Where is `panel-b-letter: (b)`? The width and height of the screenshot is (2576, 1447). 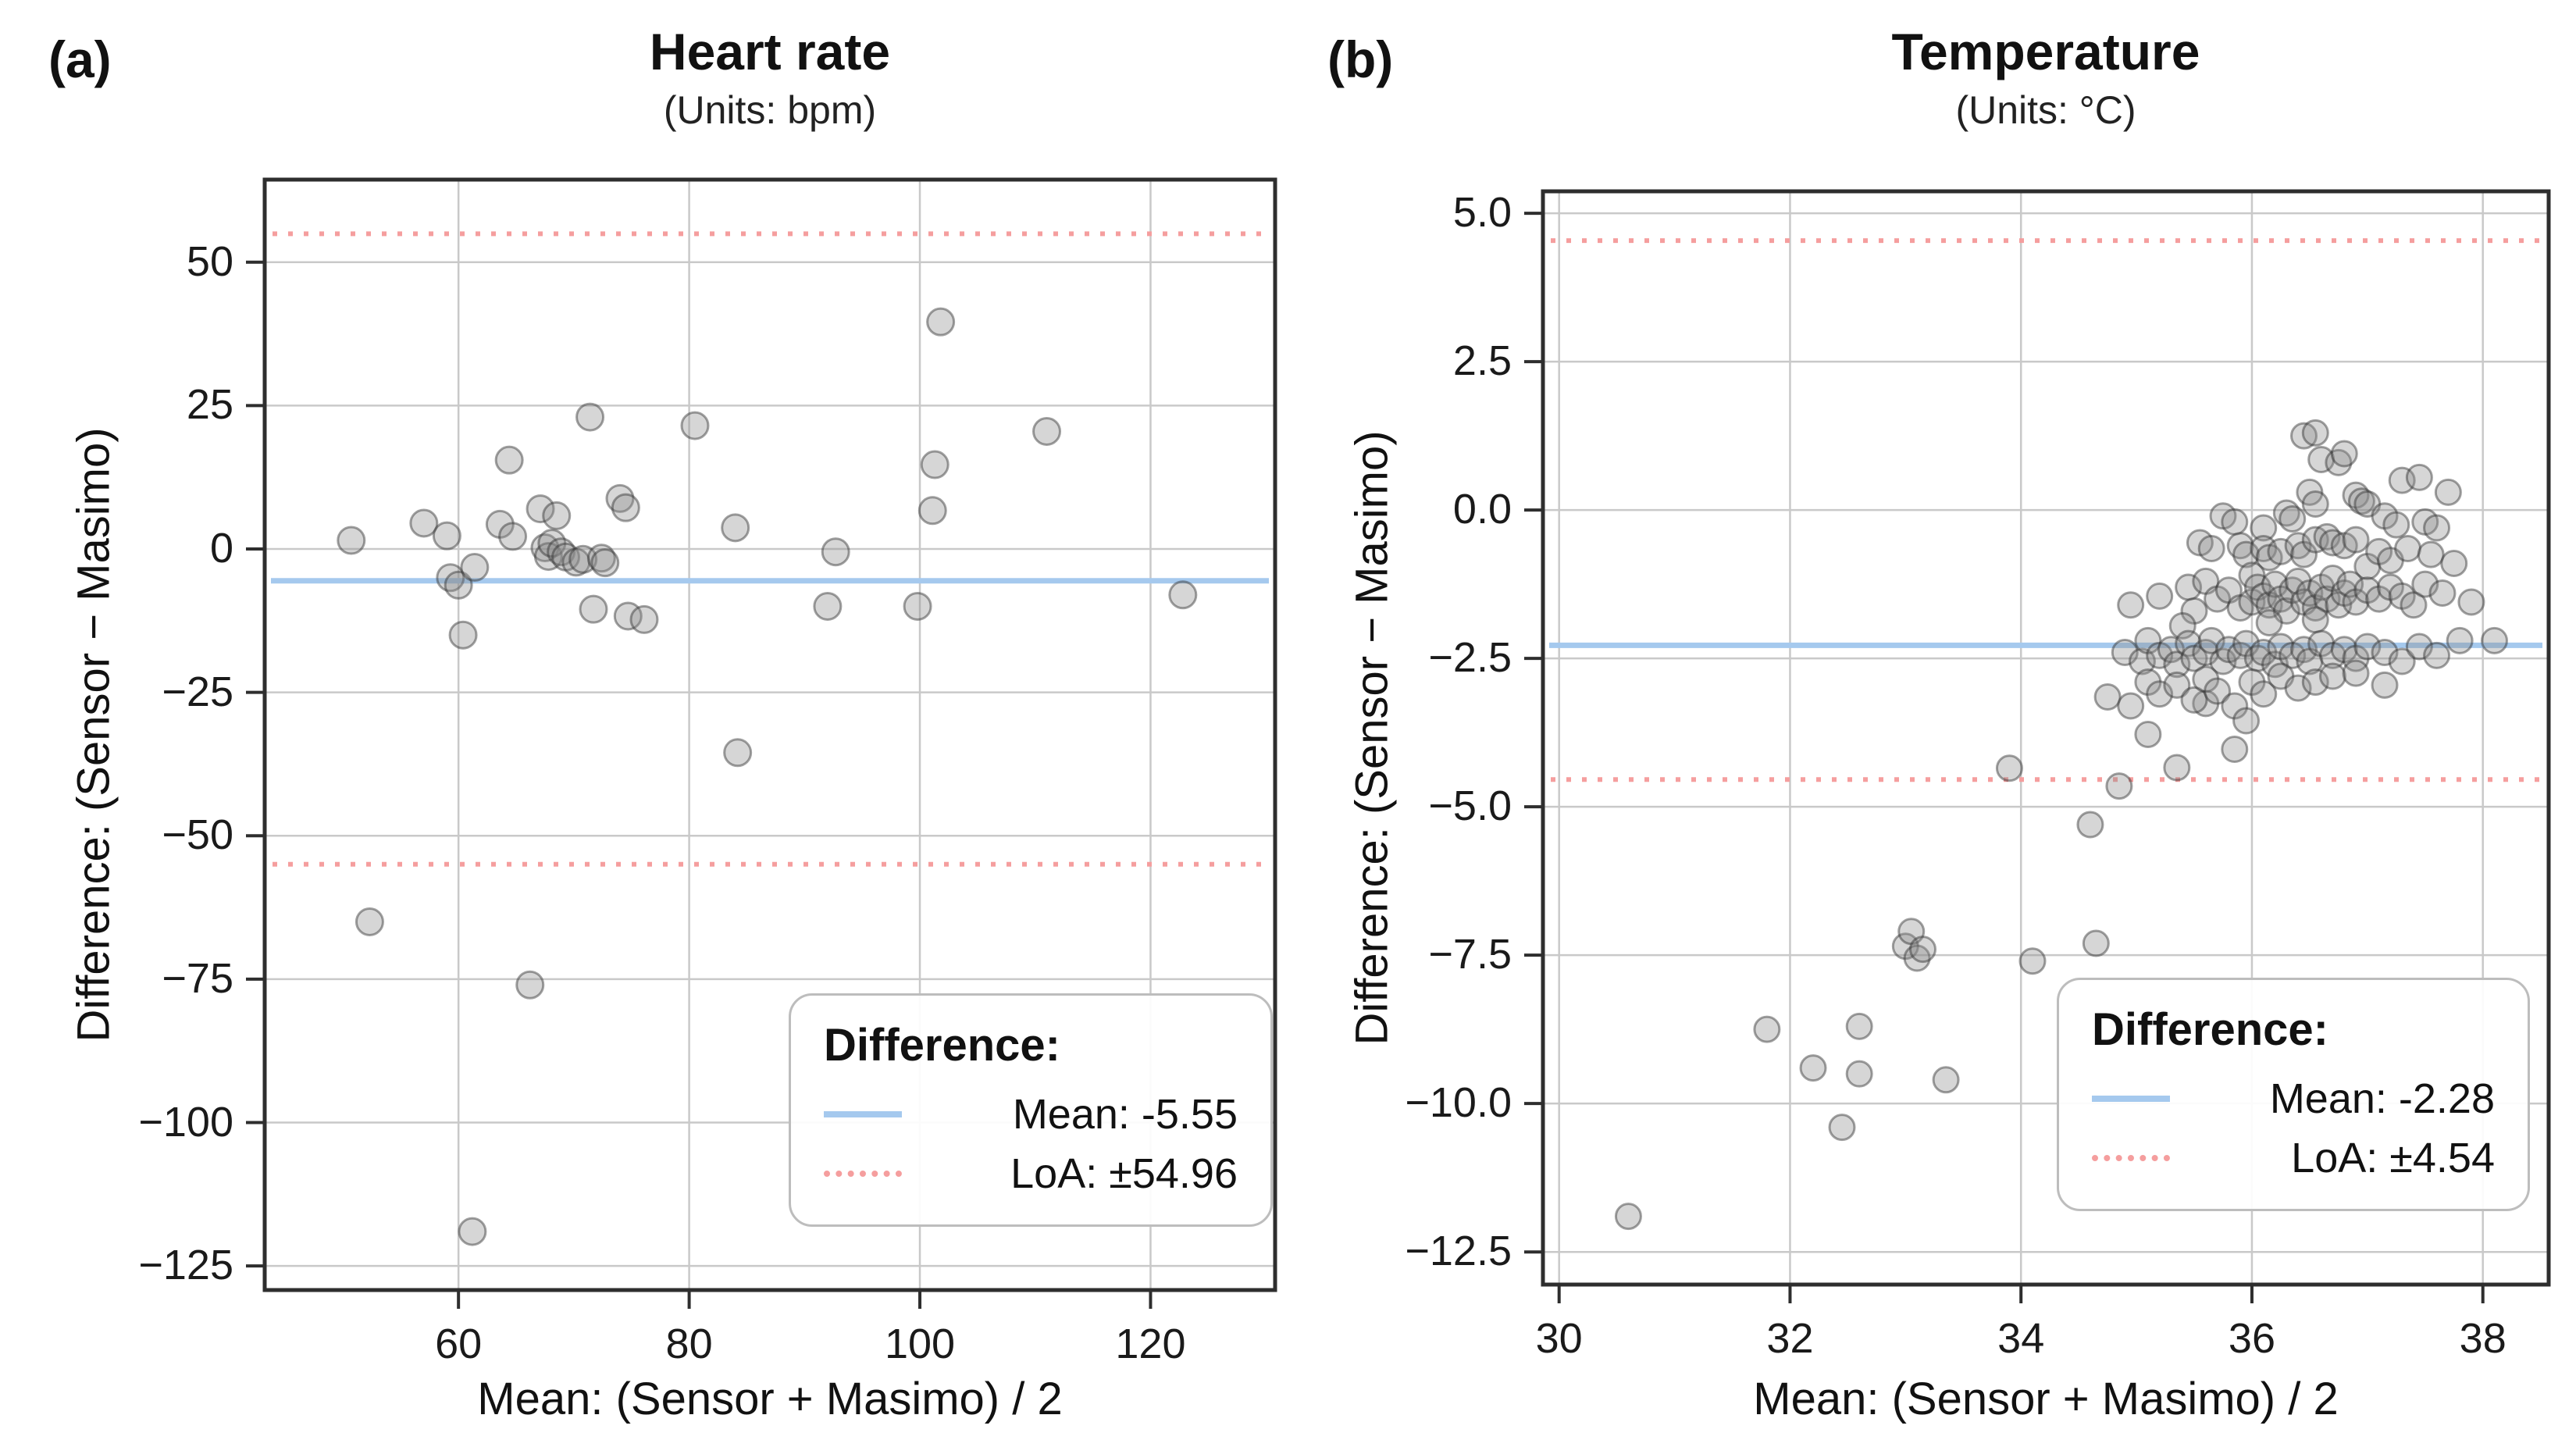
panel-b-letter: (b) is located at coordinates (1360, 59).